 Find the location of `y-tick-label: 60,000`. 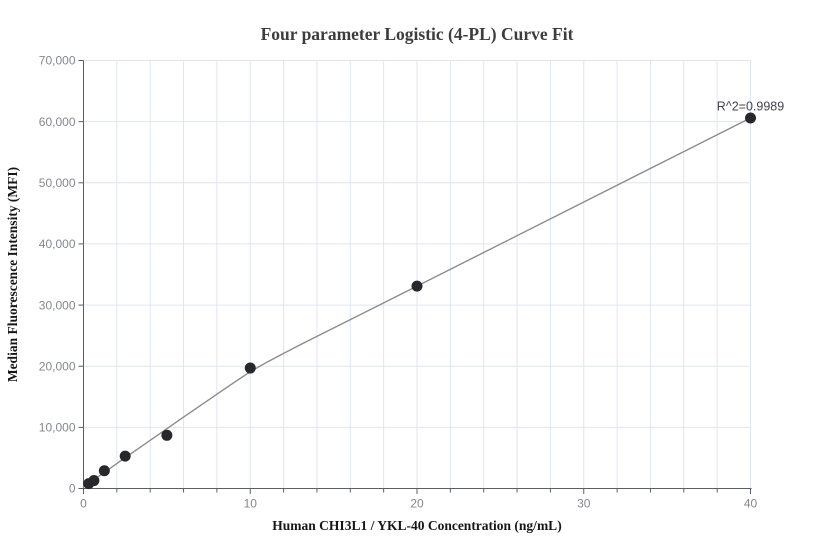

y-tick-label: 60,000 is located at coordinates (57, 122).